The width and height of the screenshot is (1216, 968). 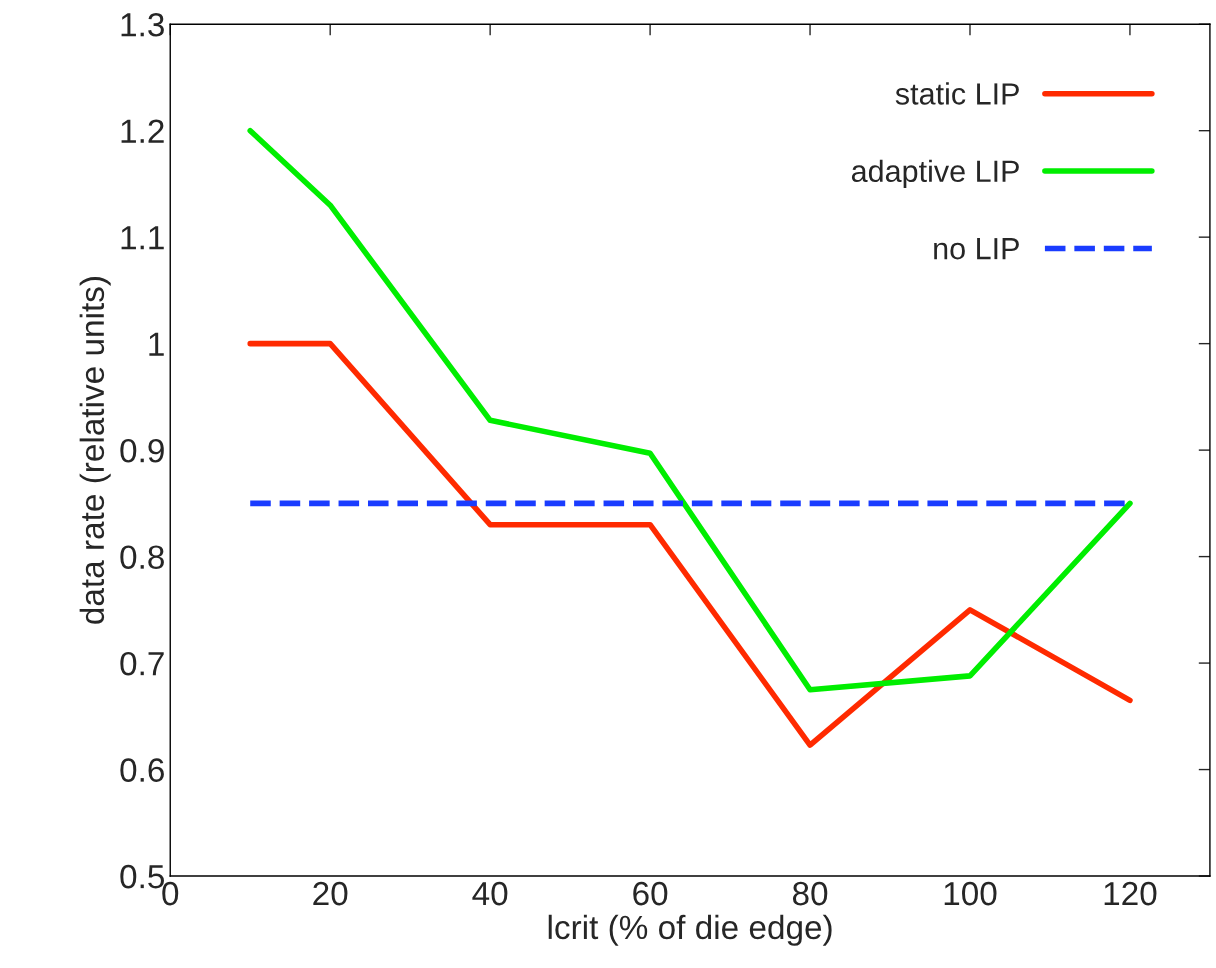 What do you see at coordinates (935, 174) in the screenshot?
I see `legend-label: adaptive LIP` at bounding box center [935, 174].